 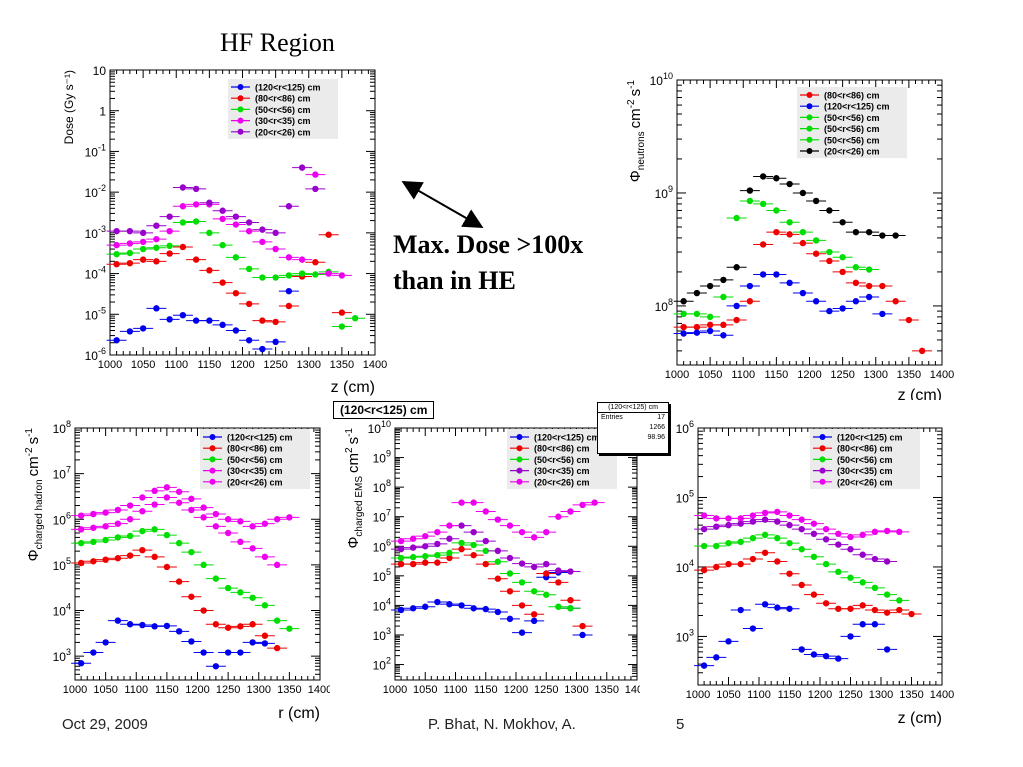 What do you see at coordinates (102, 229) in the screenshot?
I see `y-tick-exponent: -3` at bounding box center [102, 229].